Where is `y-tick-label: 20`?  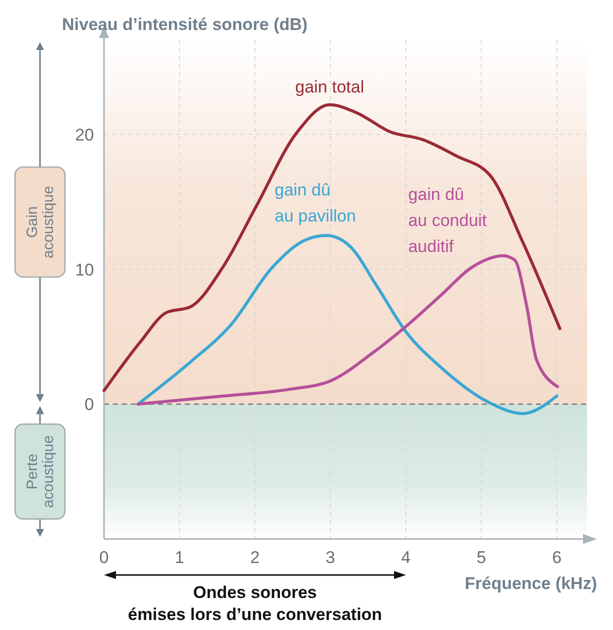
y-tick-label: 20 is located at coordinates (84, 134).